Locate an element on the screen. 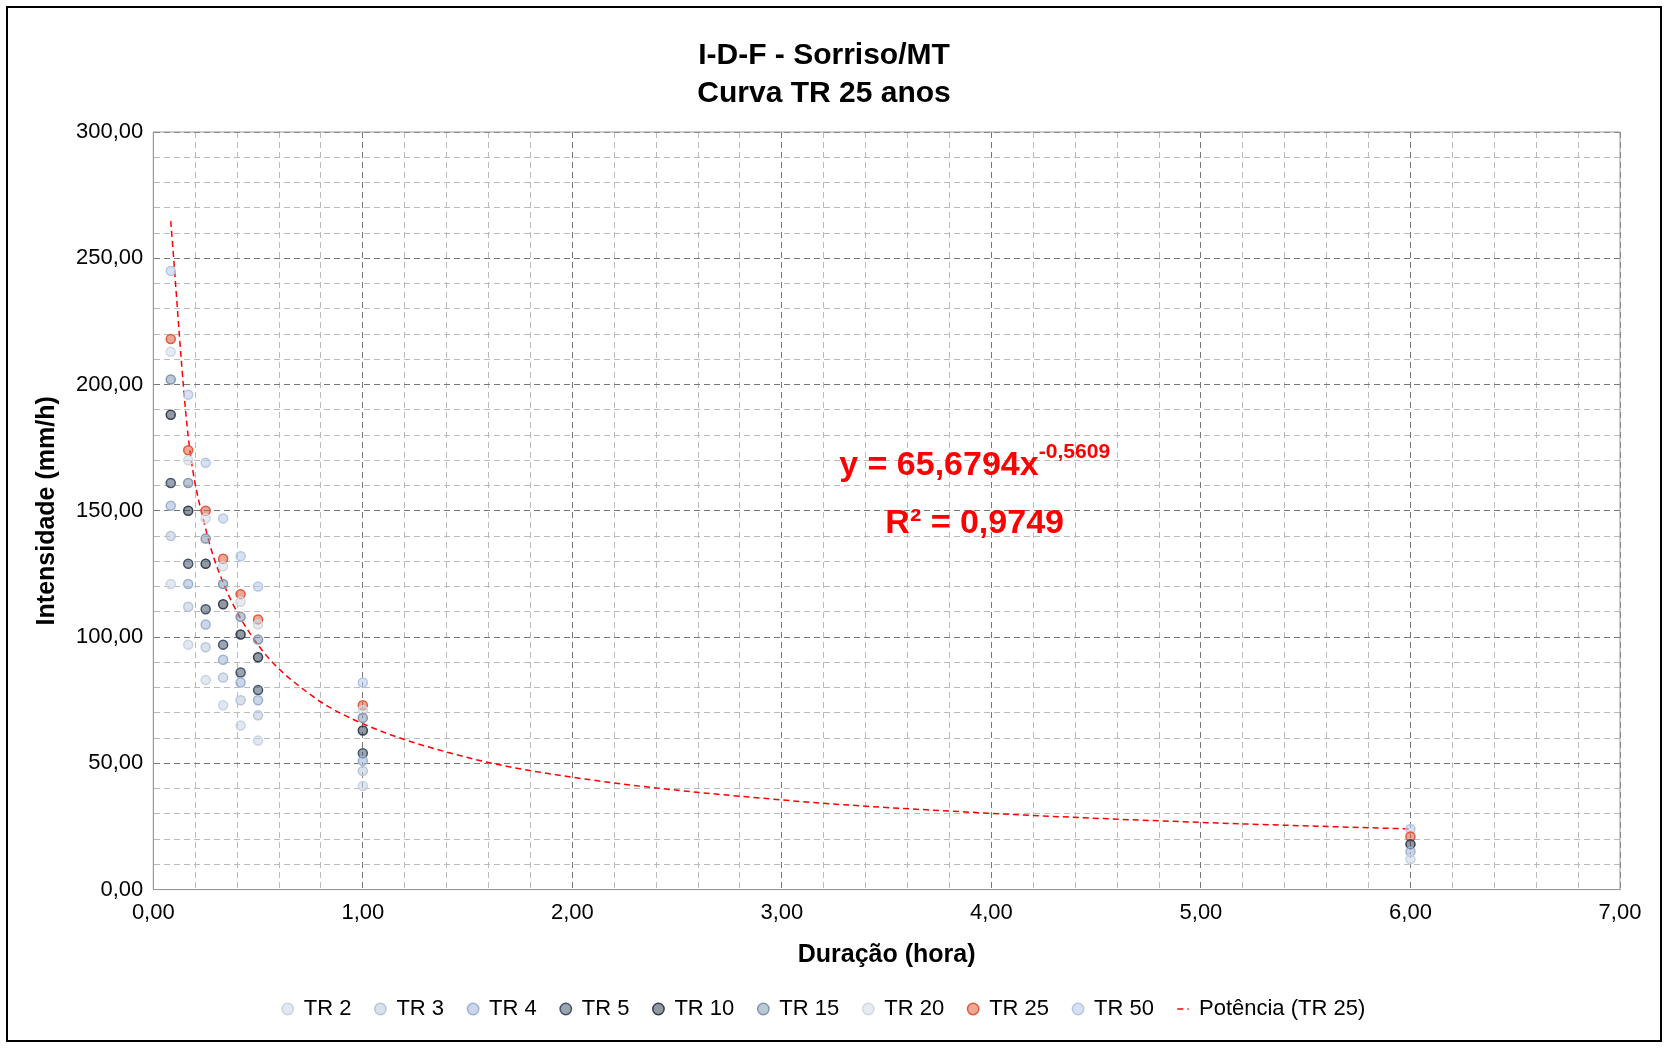 Image resolution: width=1672 pixels, height=1048 pixels. x-tick-label: 2,00 is located at coordinates (572, 911).